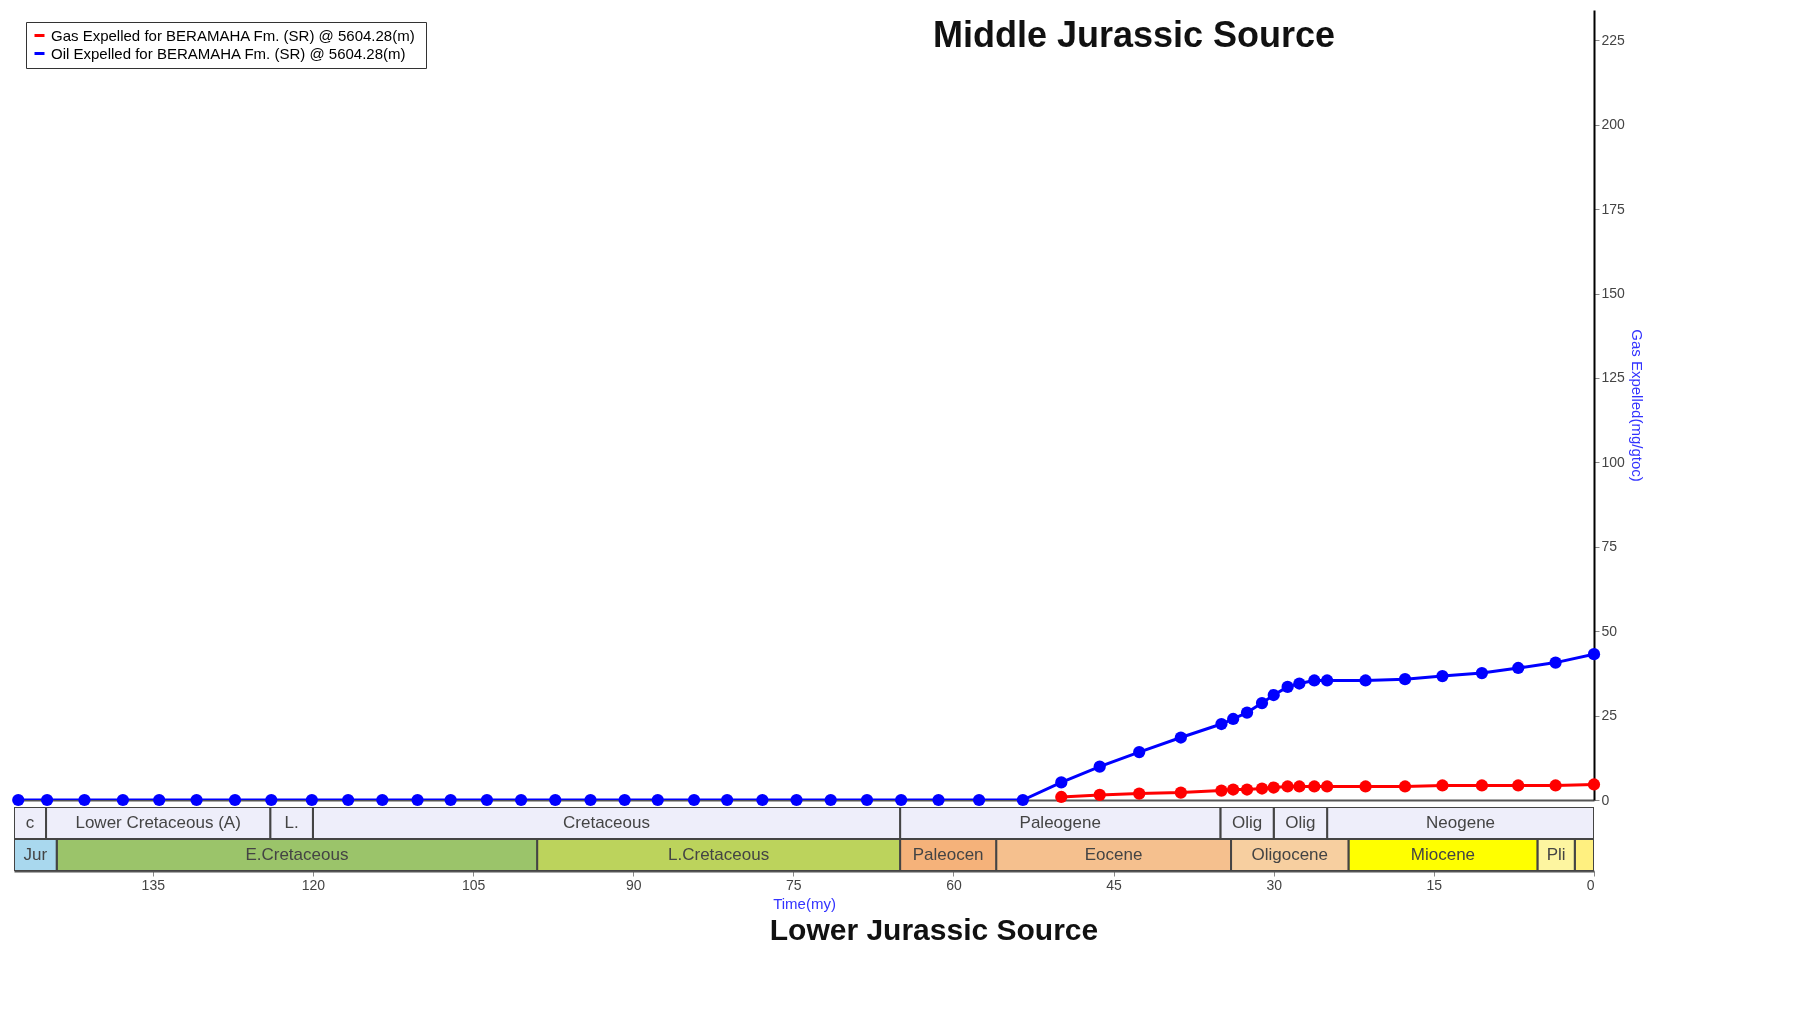 The width and height of the screenshot is (1812, 1031). Describe the element at coordinates (1556, 854) in the screenshot. I see `series-label: Pli` at that location.